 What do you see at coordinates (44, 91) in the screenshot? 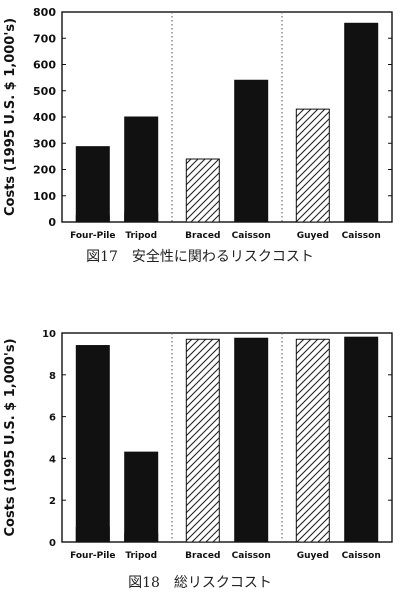
I see `y-tick-label: 500` at bounding box center [44, 91].